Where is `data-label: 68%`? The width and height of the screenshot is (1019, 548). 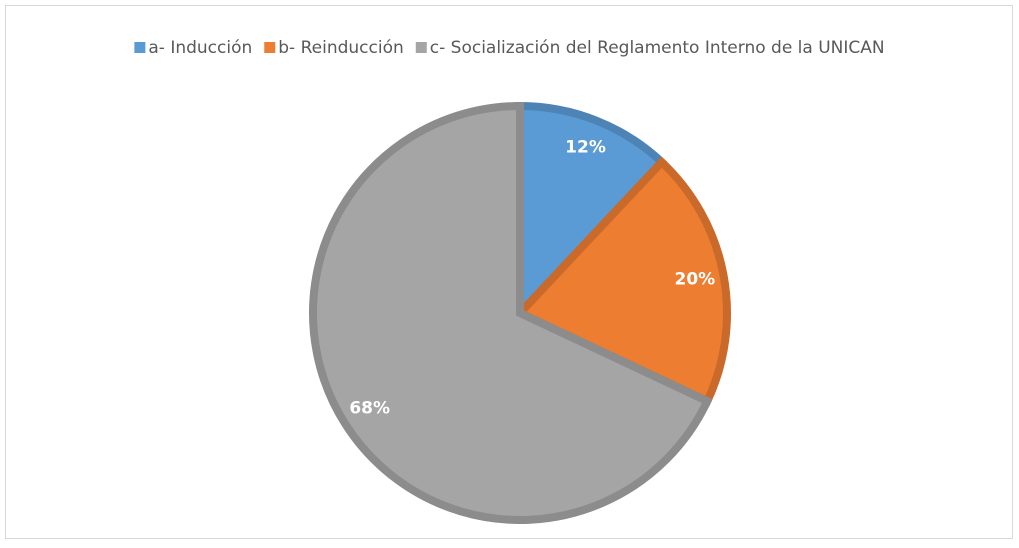 data-label: 68% is located at coordinates (369, 408).